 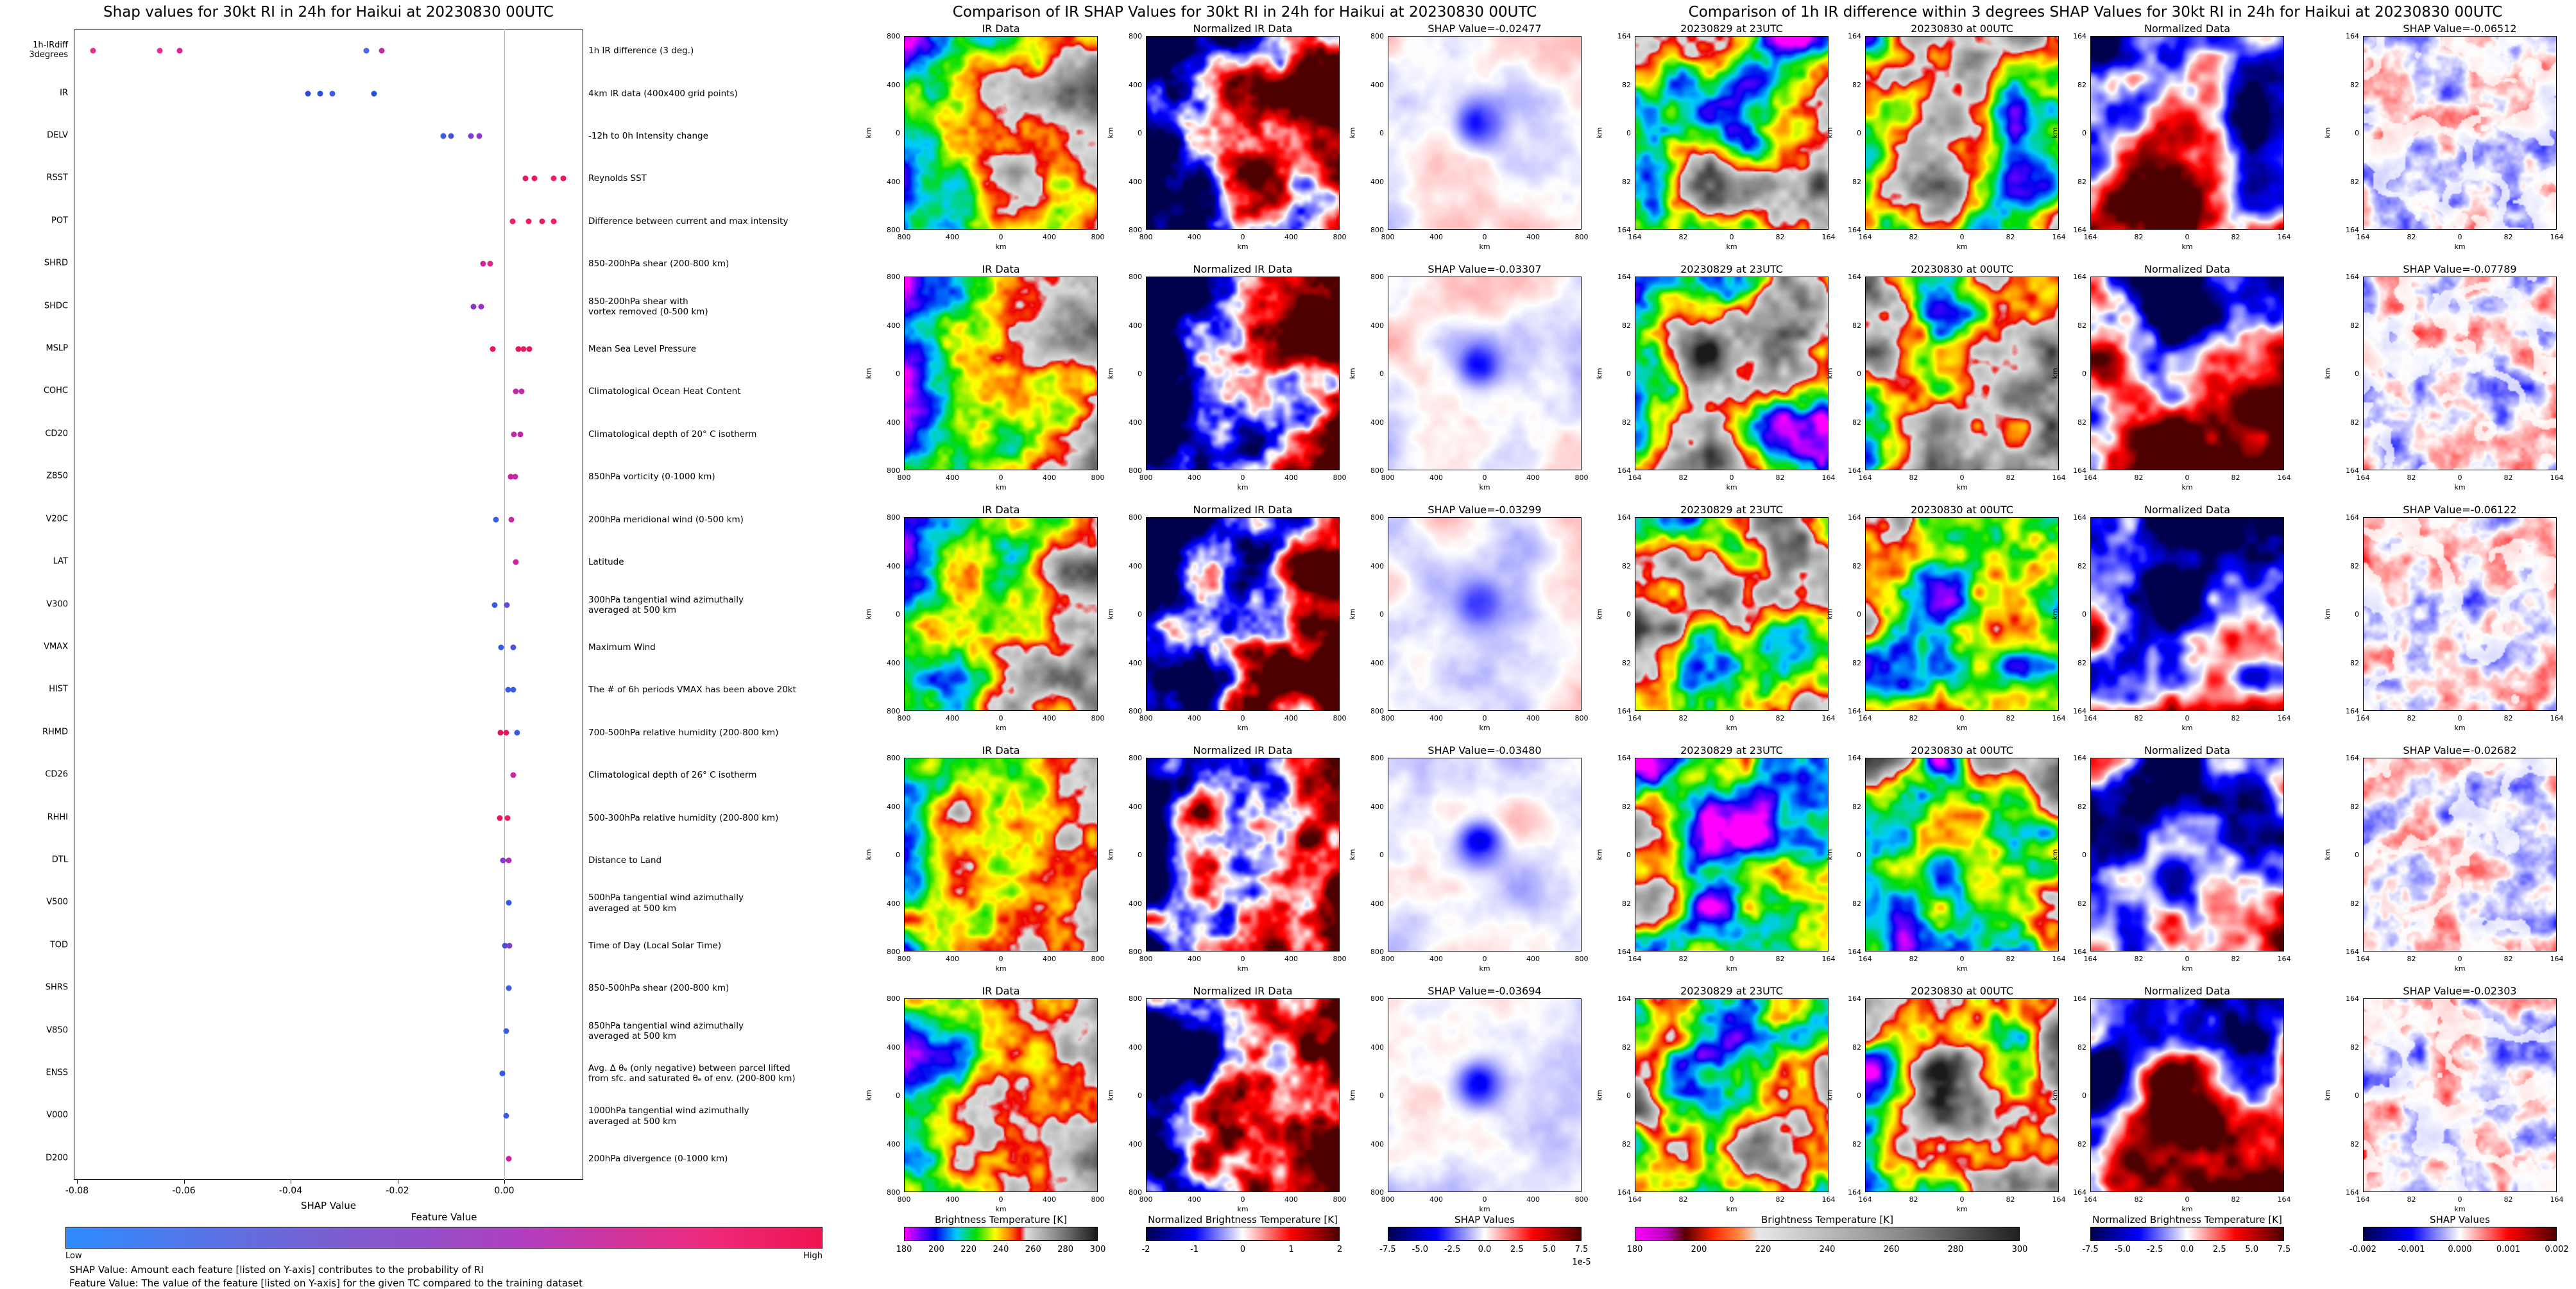 What do you see at coordinates (56, 987) in the screenshot?
I see `feature-row-label: SHRS` at bounding box center [56, 987].